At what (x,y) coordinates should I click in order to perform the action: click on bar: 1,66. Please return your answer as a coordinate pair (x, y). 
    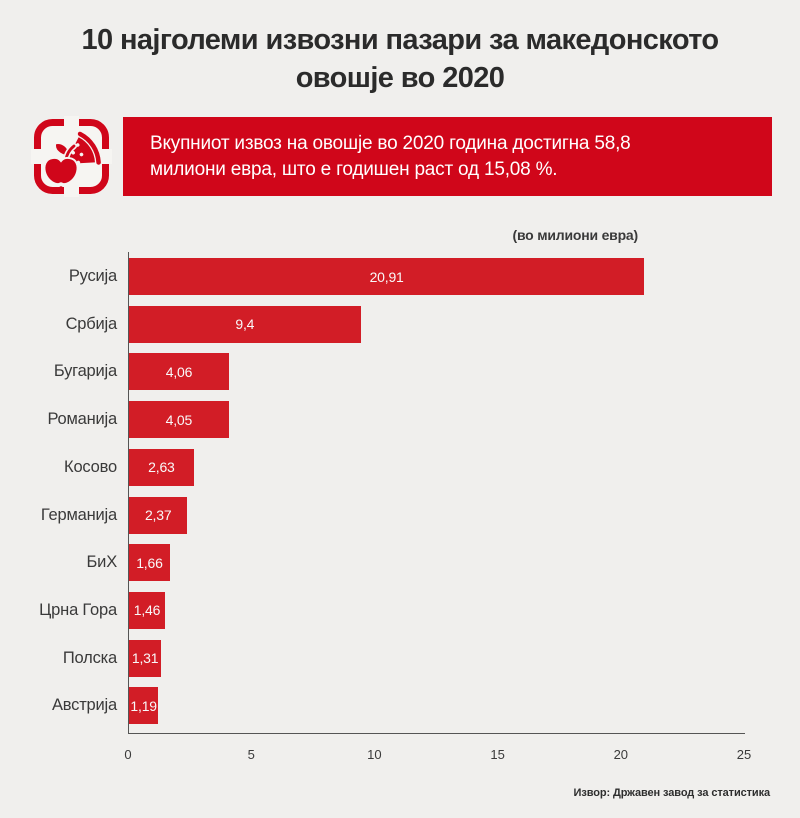
    Looking at the image, I should click on (149, 563).